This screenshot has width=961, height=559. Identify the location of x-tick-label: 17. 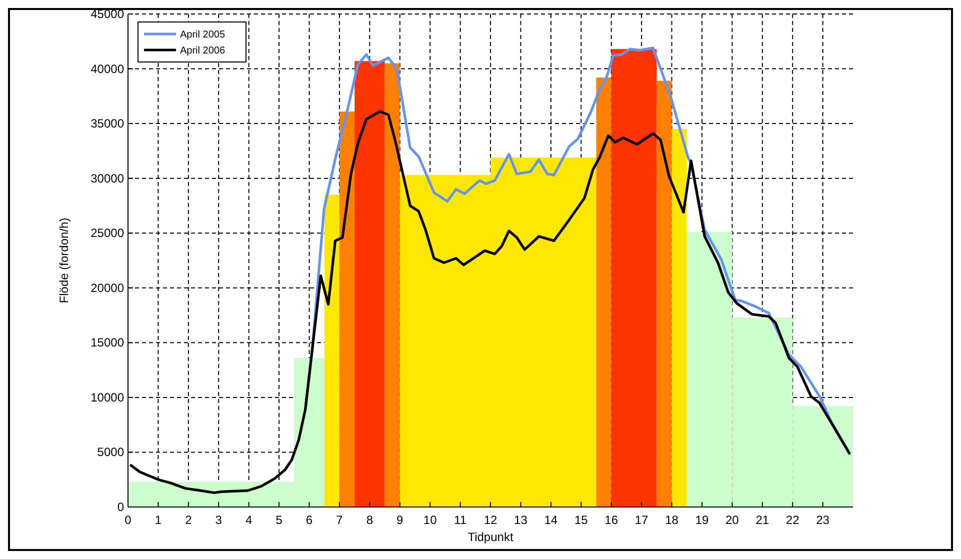
(641, 520).